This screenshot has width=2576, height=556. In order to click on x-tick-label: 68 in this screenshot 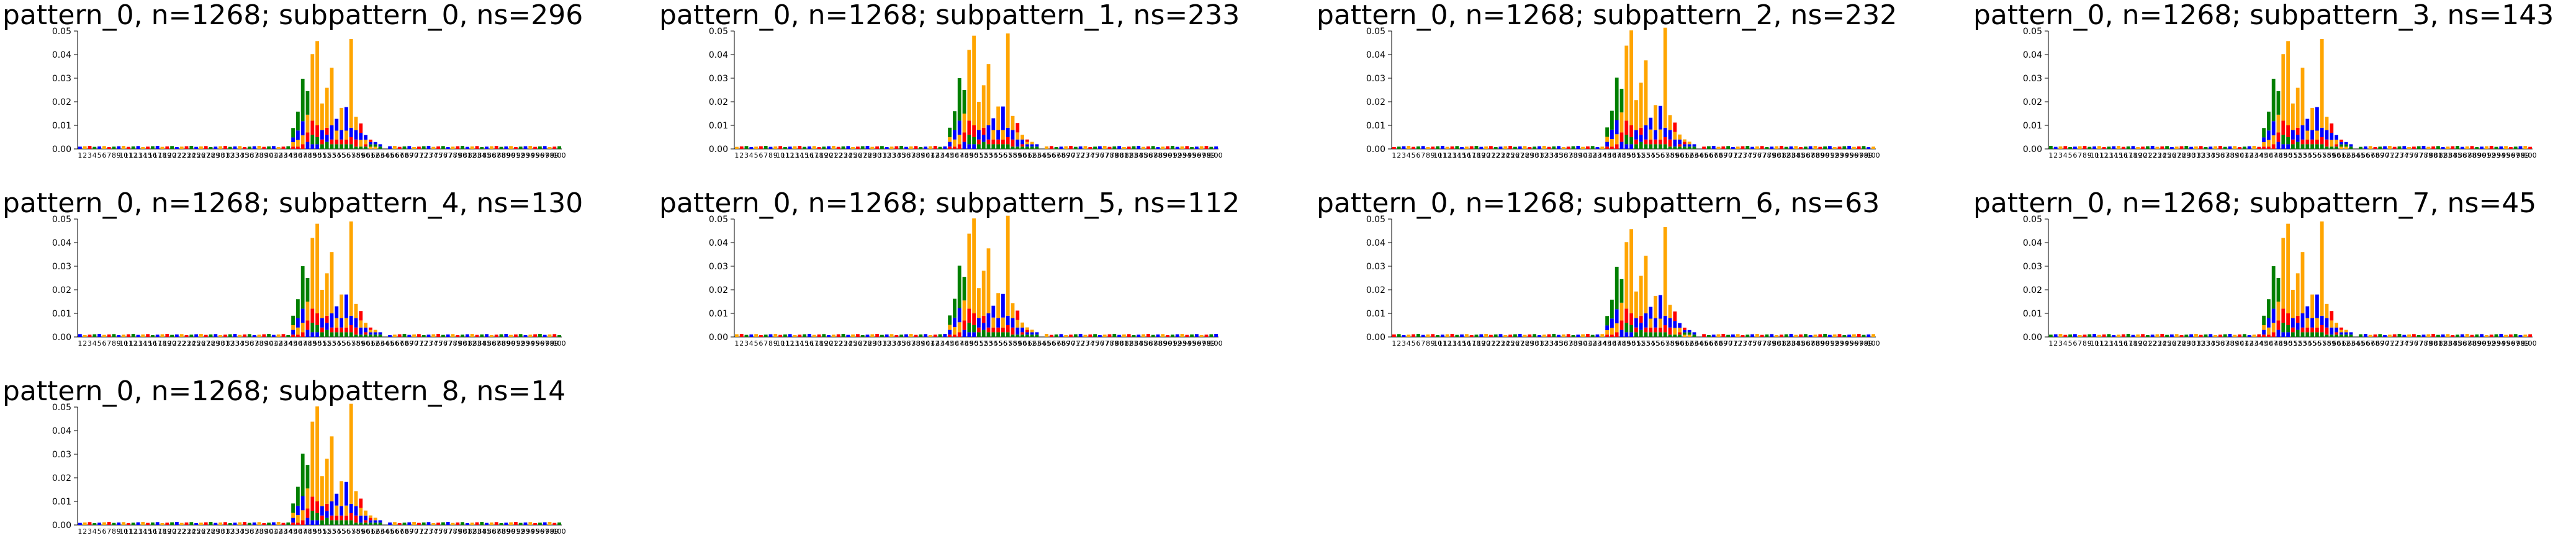, I will do `click(1061, 344)`.